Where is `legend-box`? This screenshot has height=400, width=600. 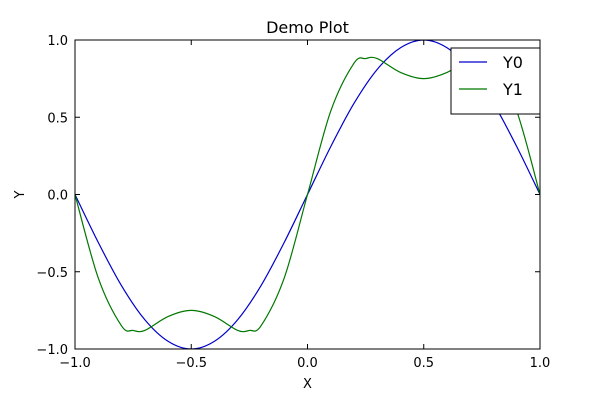
legend-box is located at coordinates (495, 81).